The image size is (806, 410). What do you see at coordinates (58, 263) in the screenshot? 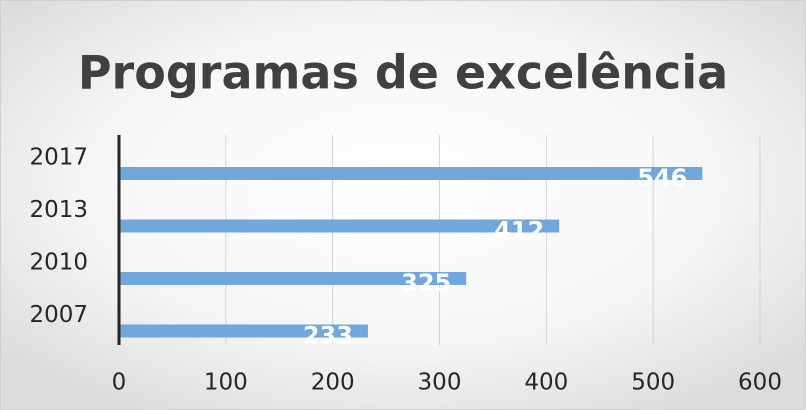
I see `y-tick-label: 2010` at bounding box center [58, 263].